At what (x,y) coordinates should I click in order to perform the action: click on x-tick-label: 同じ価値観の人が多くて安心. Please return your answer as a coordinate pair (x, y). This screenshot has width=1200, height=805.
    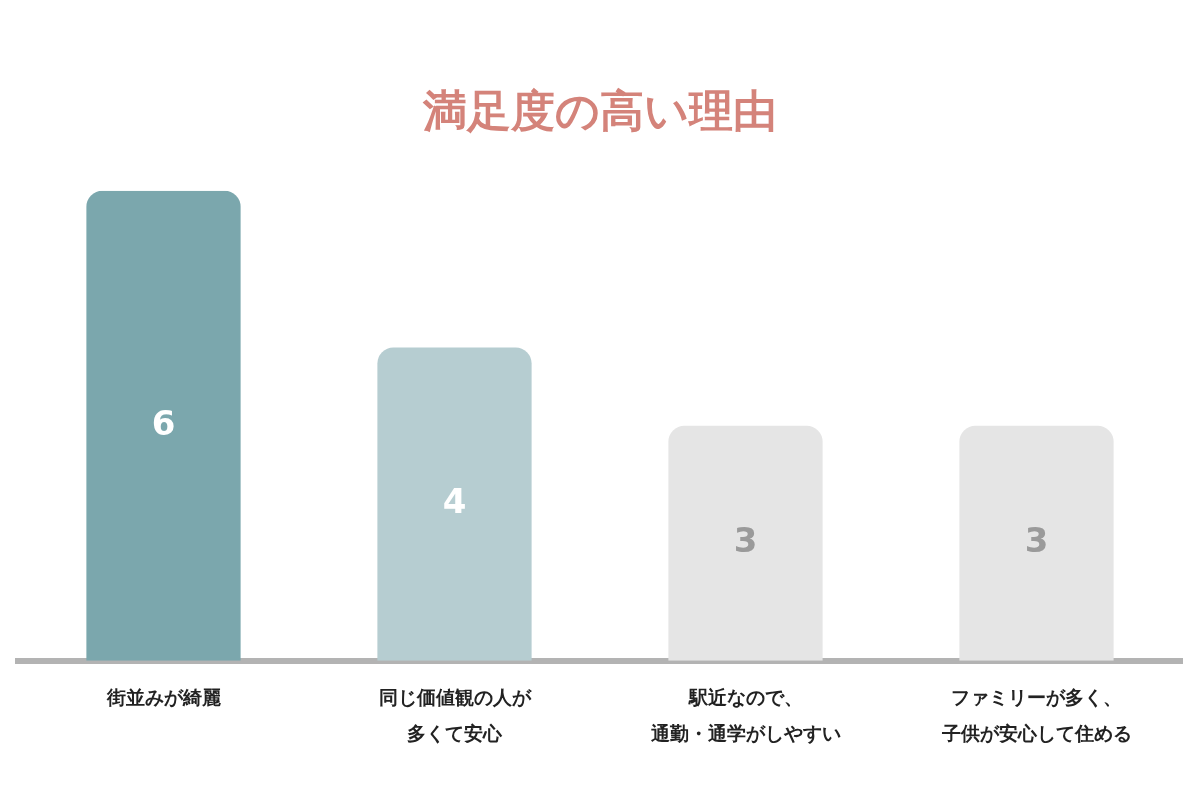
    Looking at the image, I should click on (455, 714).